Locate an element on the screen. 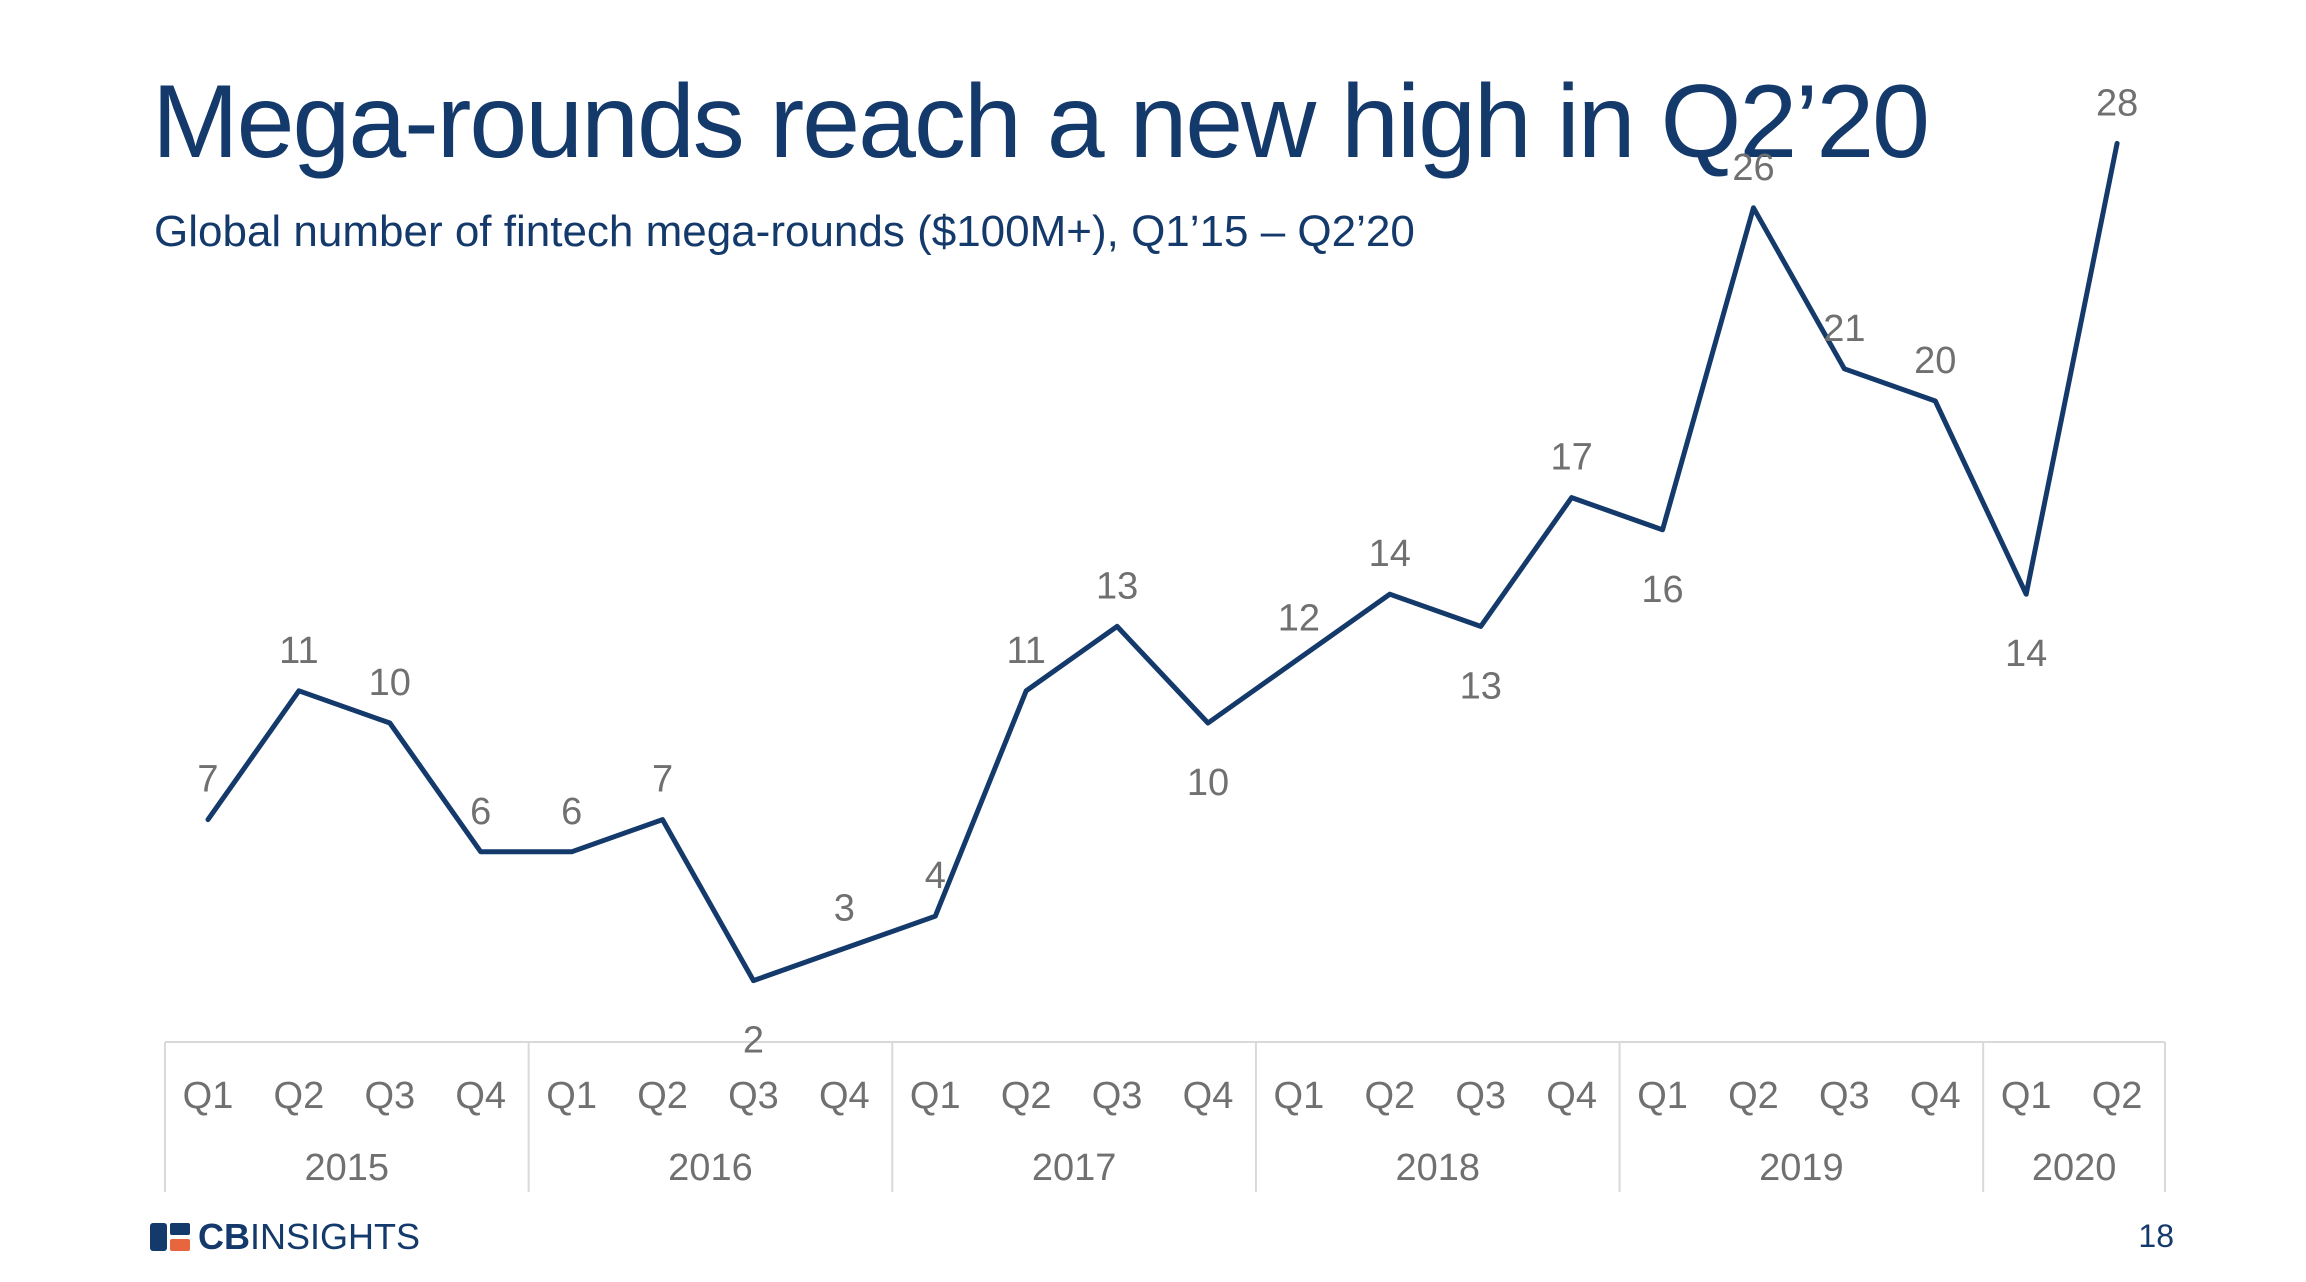 This screenshot has width=2306, height=1282. logo-text-bold: CB is located at coordinates (224, 1236).